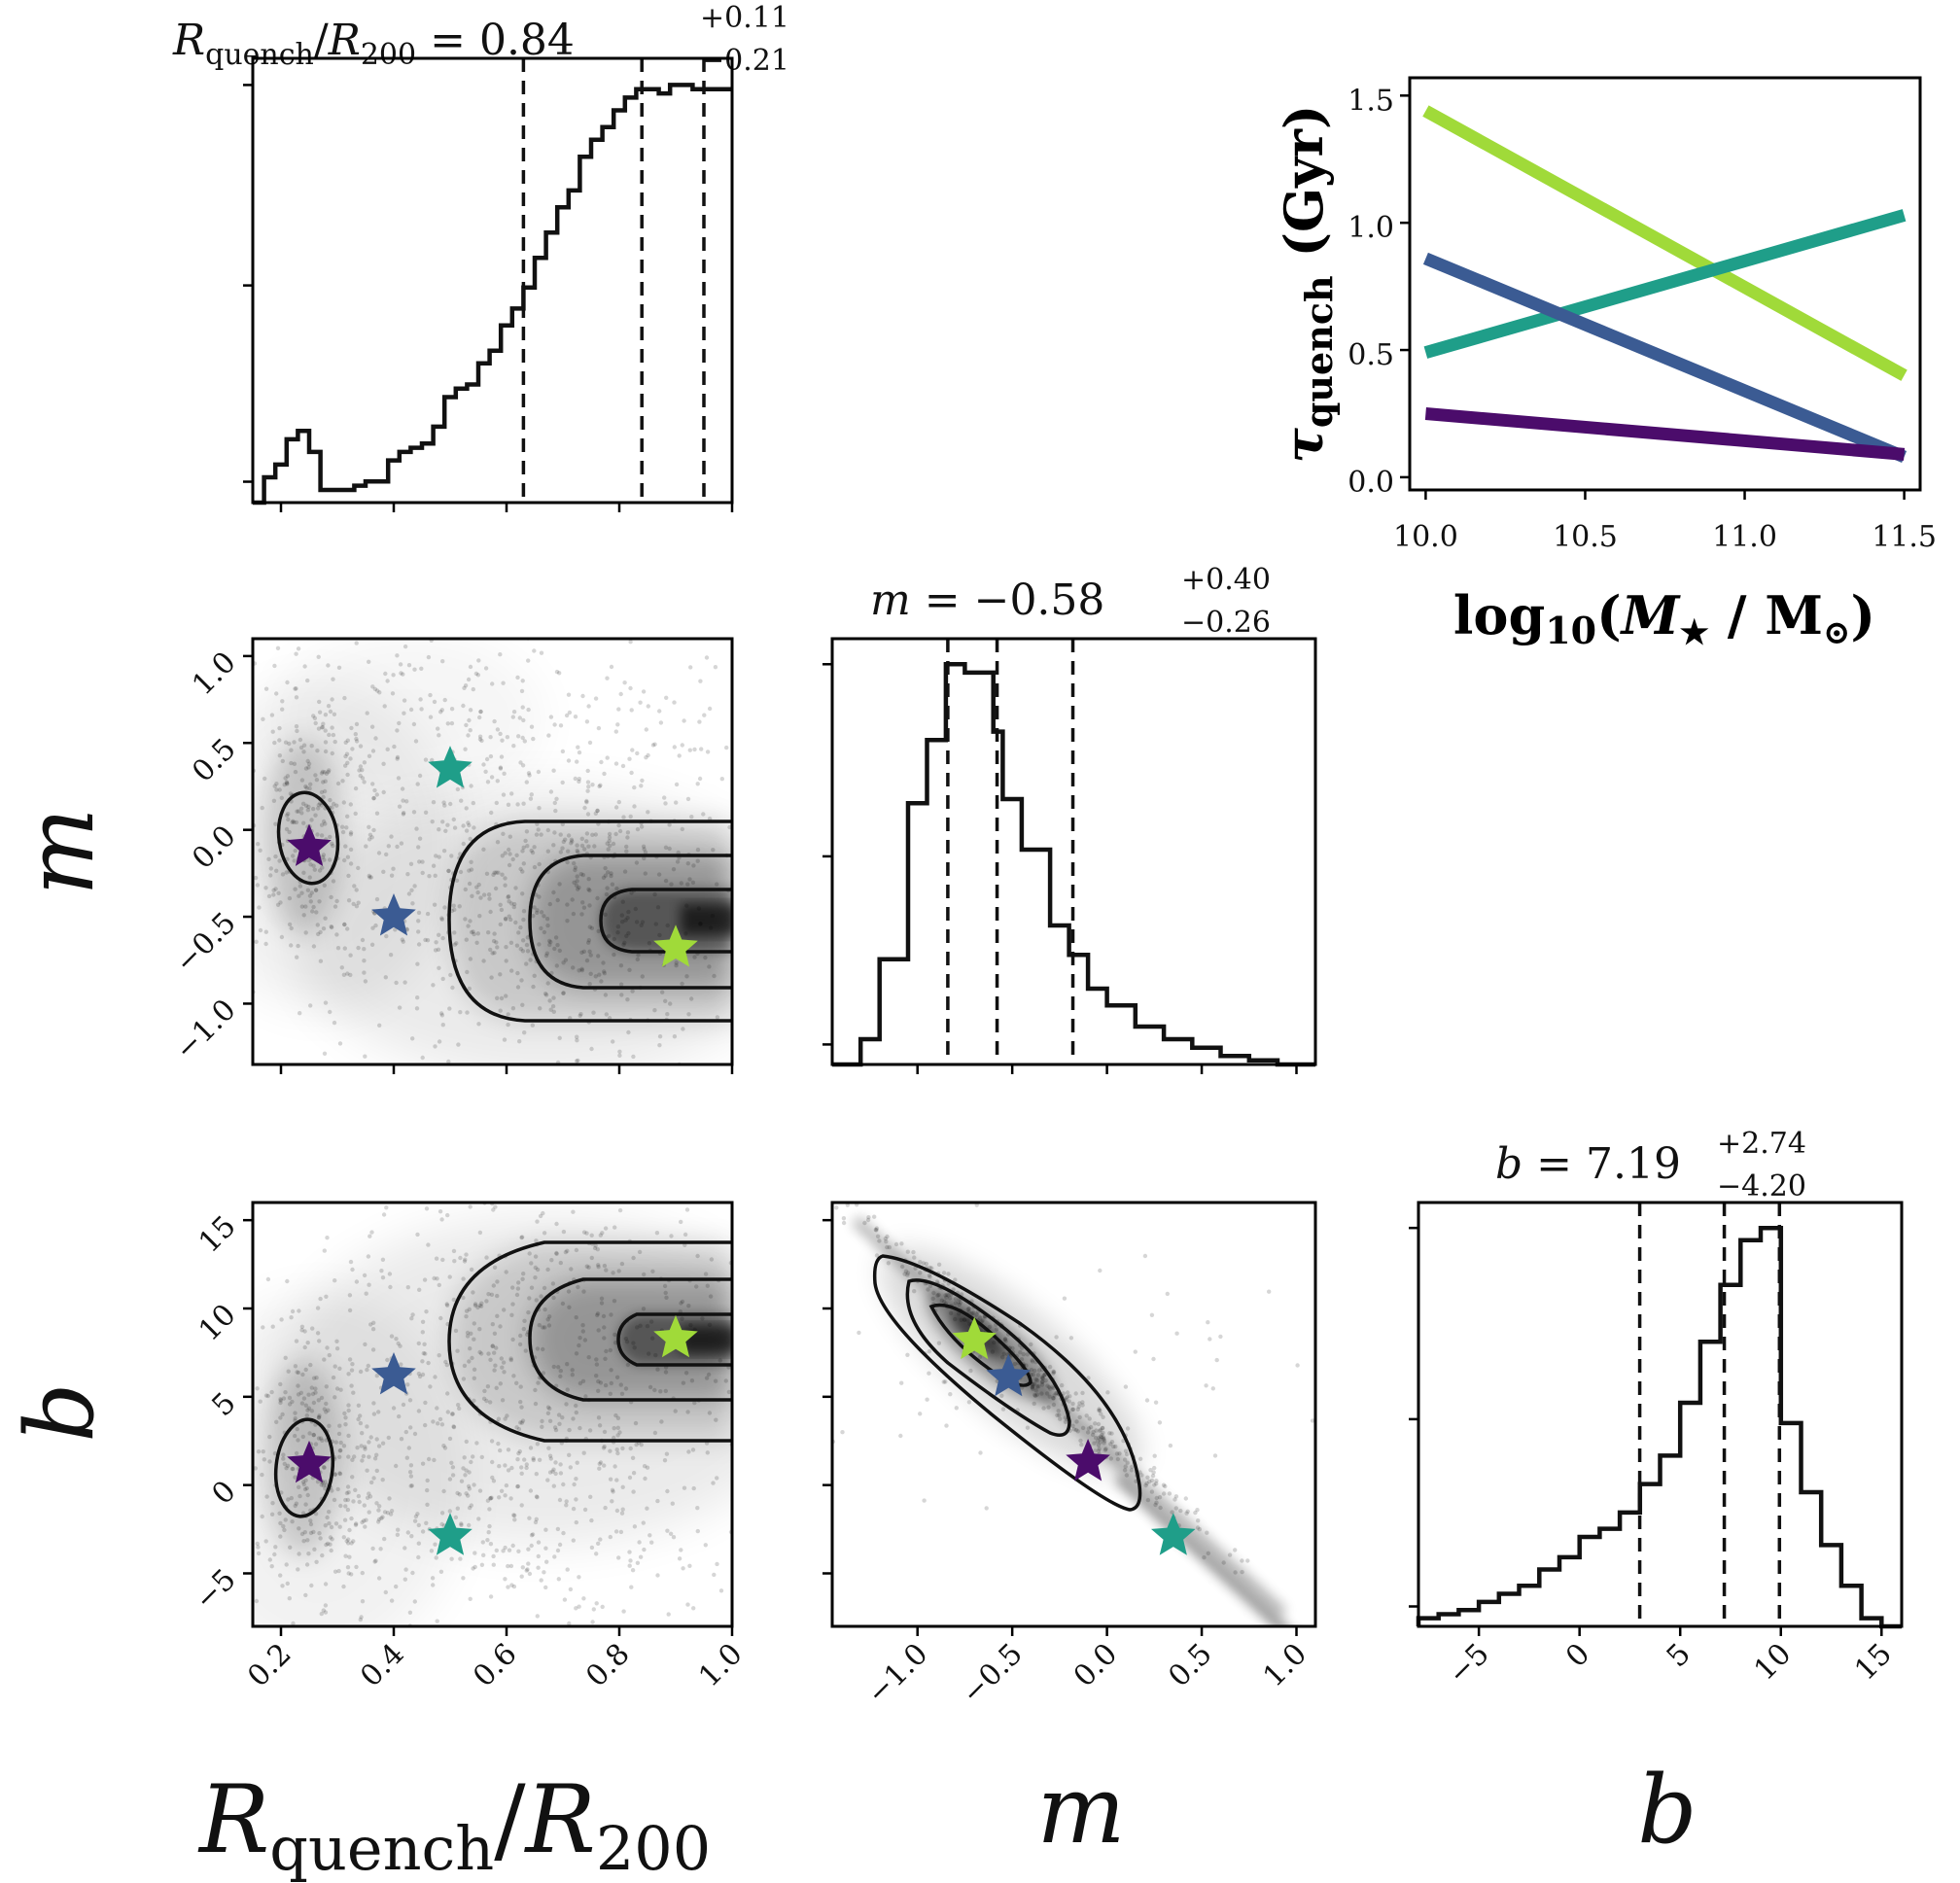  Describe the element at coordinates (1577, 1655) in the screenshot. I see `x-tick-label: 0` at that location.